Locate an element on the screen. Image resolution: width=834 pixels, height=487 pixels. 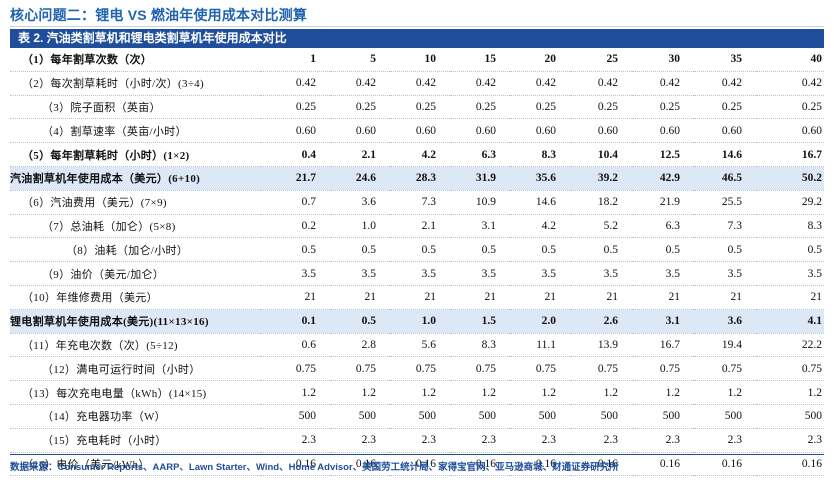
row-label: （7）总油耗（加仑）(5×8) is located at coordinates (135, 226).